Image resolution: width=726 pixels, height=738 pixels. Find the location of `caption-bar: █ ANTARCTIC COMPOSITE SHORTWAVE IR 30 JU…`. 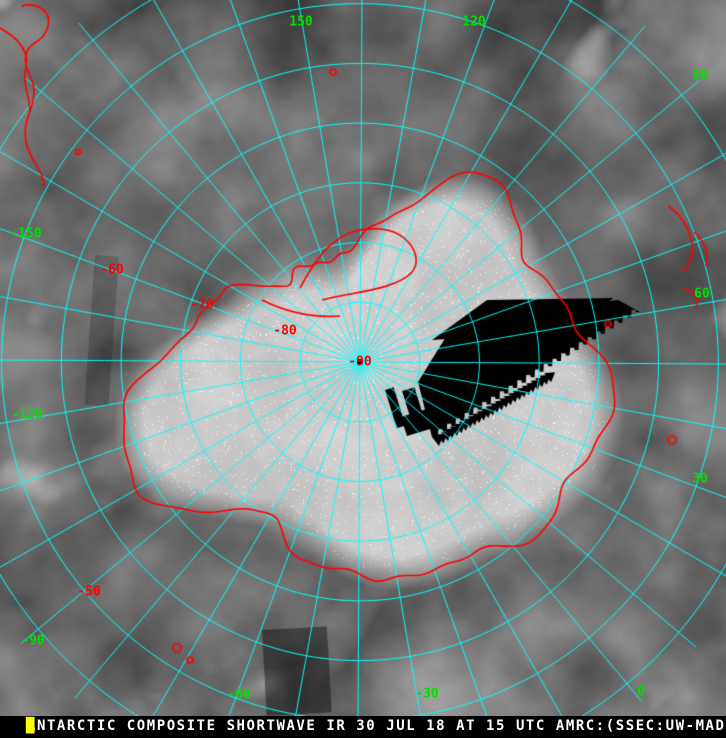

caption-bar: █ ANTARCTIC COMPOSITE SHORTWAVE IR 30 JU… is located at coordinates (363, 727).